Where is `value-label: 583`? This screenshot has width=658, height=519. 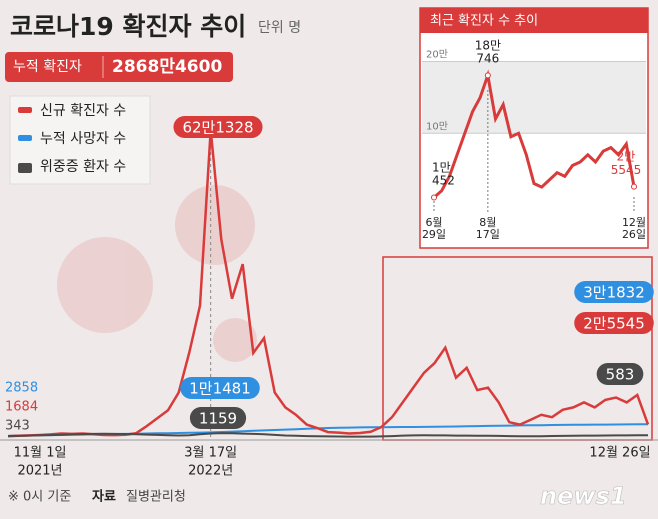
value-label: 583 is located at coordinates (620, 375).